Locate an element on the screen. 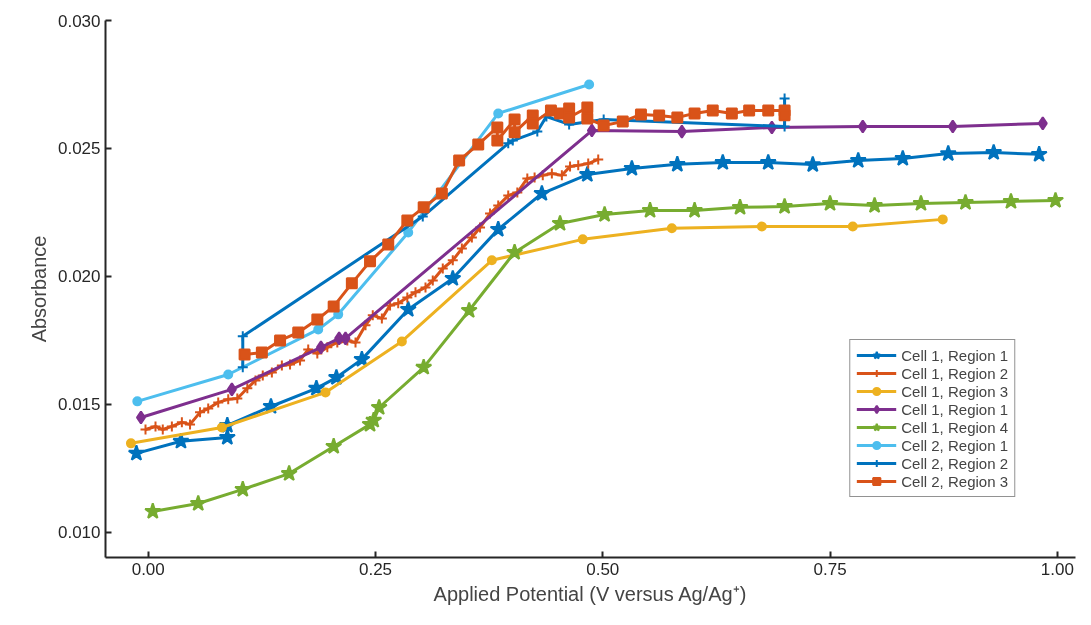  x-axis-title: Applied Potential (V versus Ag/Ag⁺) is located at coordinates (590, 593).